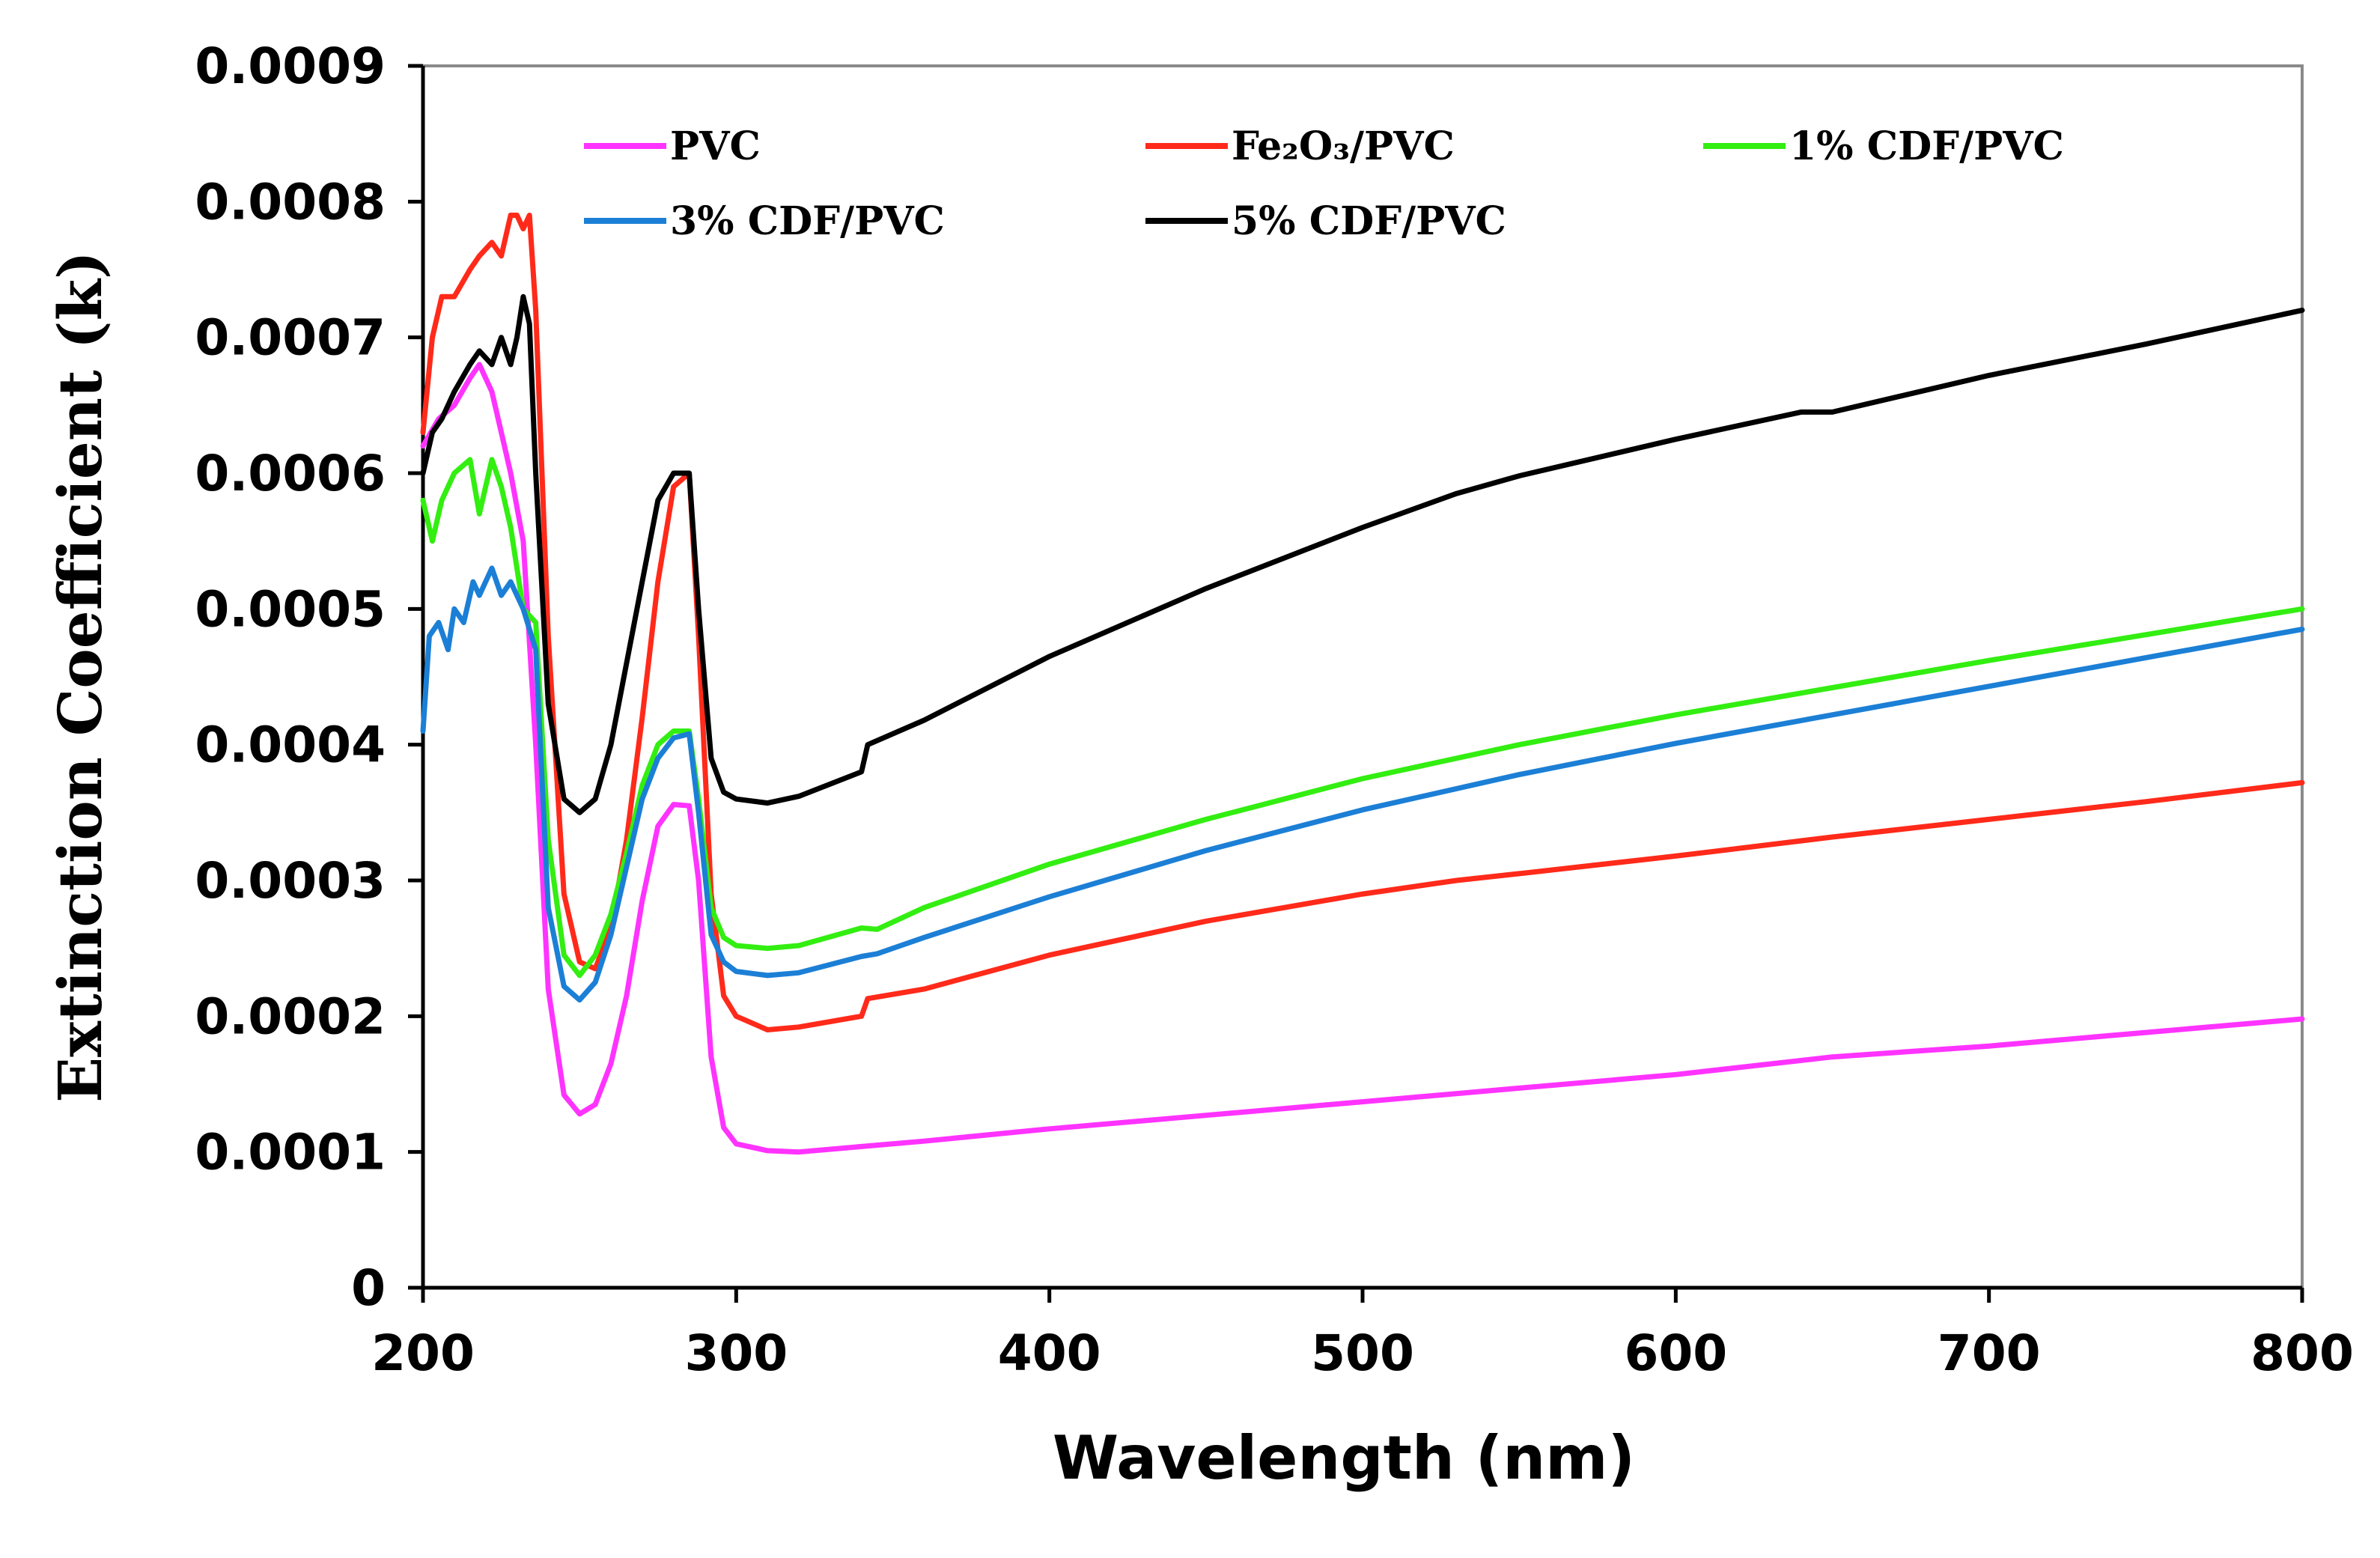 The image size is (2380, 1558). I want to click on y-tick-label: 0.0003, so click(290, 881).